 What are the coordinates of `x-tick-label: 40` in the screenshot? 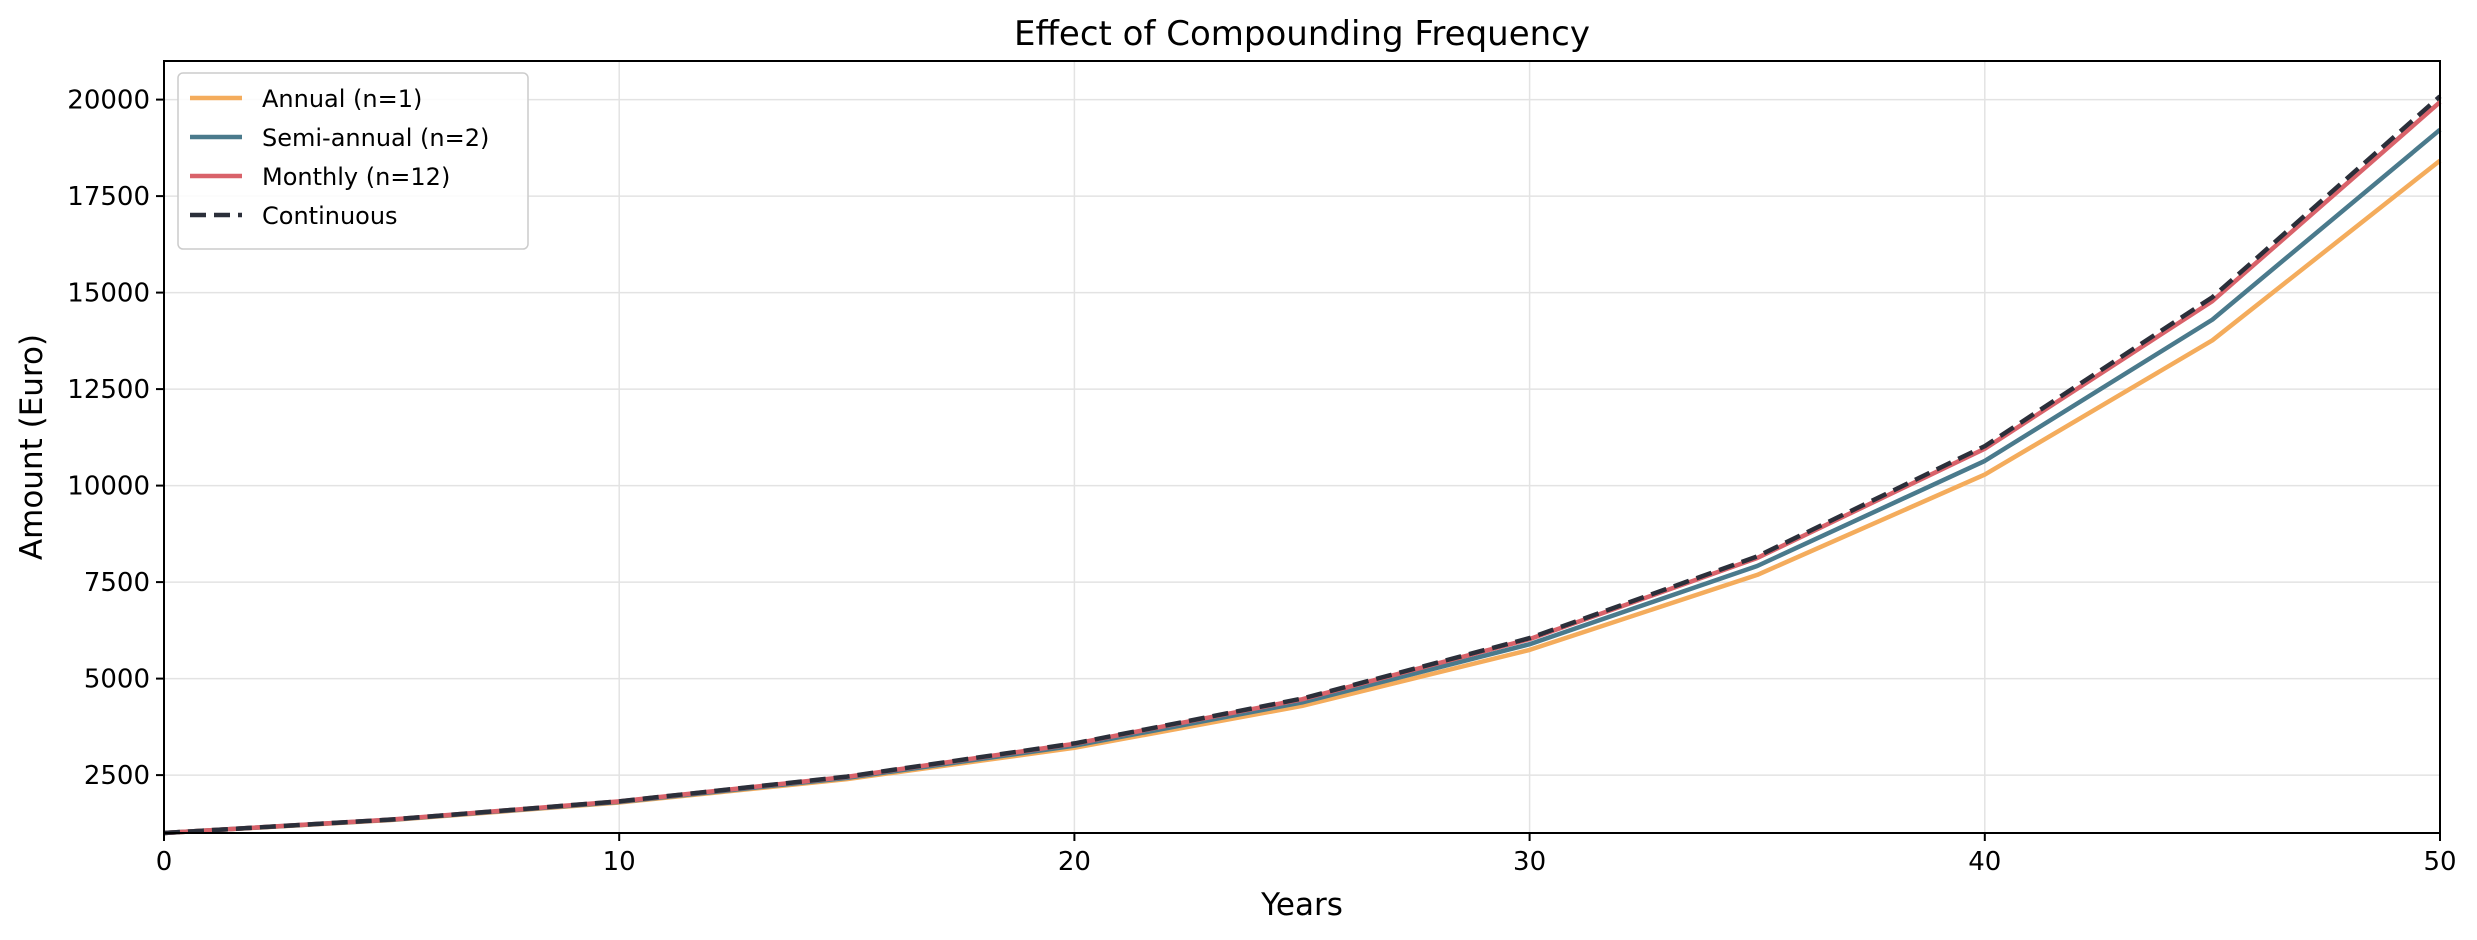 It's located at (1984, 862).